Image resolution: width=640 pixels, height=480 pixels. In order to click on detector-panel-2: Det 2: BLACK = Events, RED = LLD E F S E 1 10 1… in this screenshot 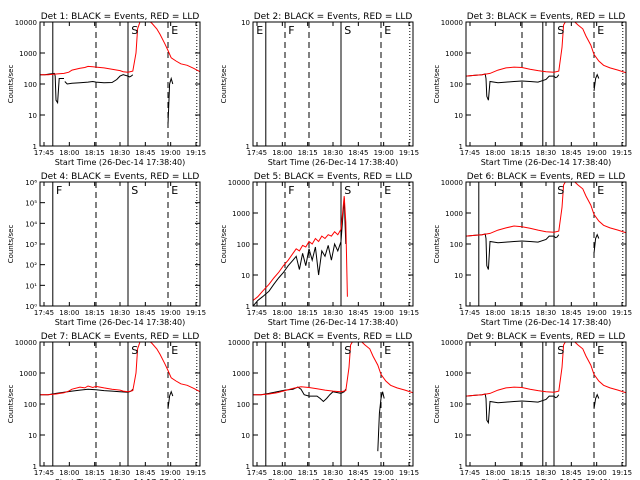, I will do `click(319, 89)`.